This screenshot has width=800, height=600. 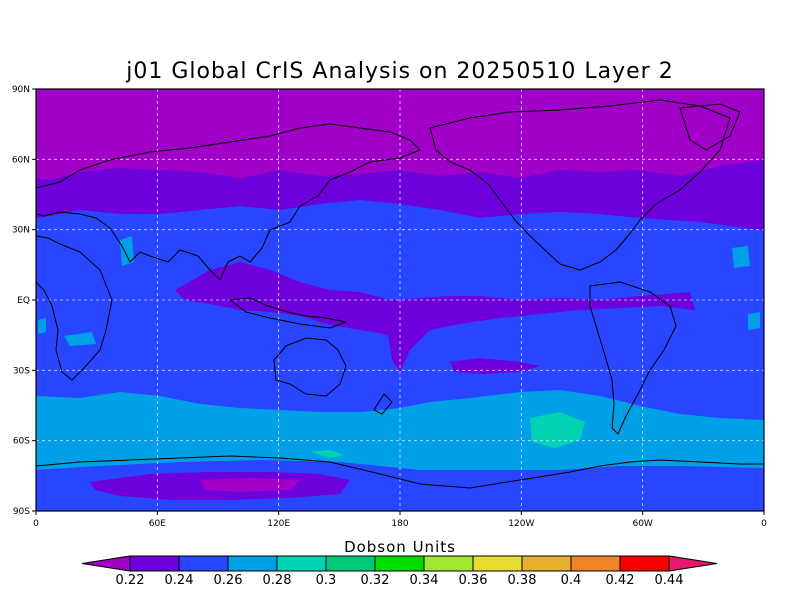 I want to click on colorbar-tick-label: 0.42, so click(x=620, y=580).